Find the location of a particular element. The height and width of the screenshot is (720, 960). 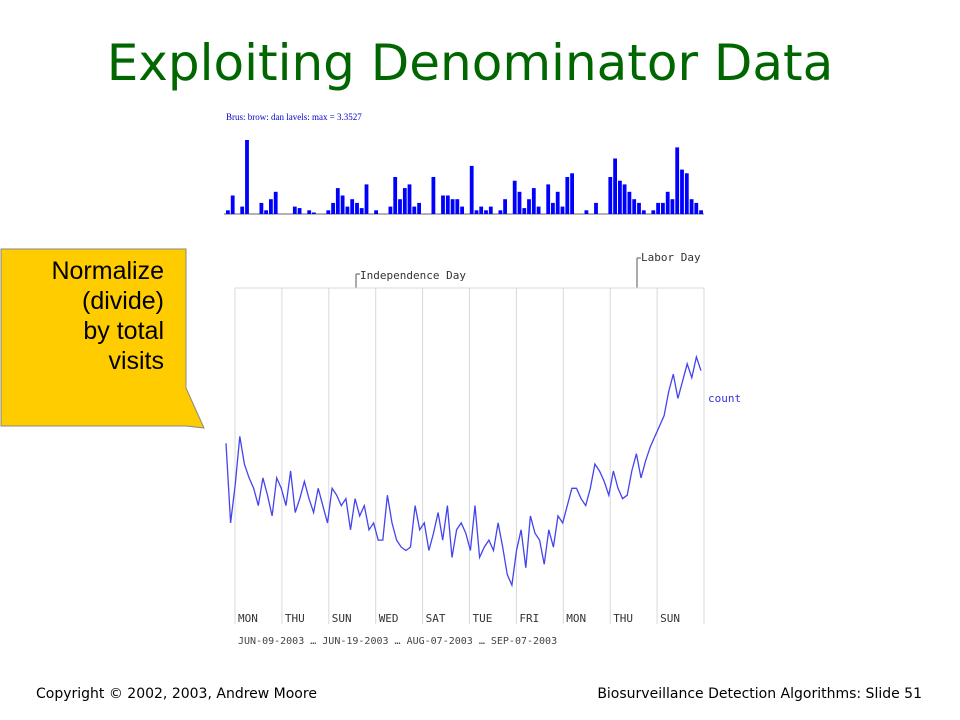

slide-title: Exploiting Denominator Data is located at coordinates (470, 63).